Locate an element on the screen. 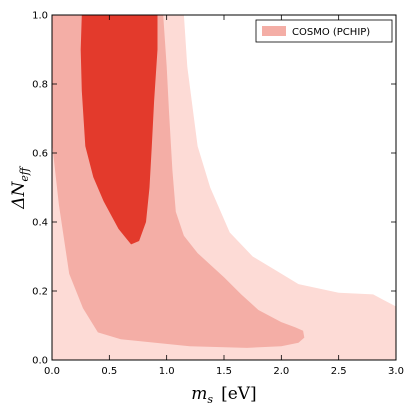 The height and width of the screenshot is (413, 413). y-tick-label: 0.0 is located at coordinates (40, 361).